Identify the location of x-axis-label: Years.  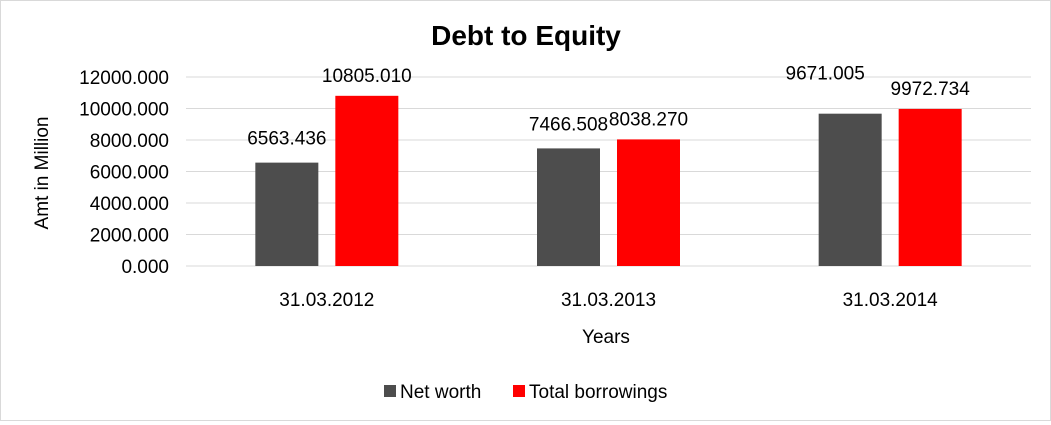
(606, 337).